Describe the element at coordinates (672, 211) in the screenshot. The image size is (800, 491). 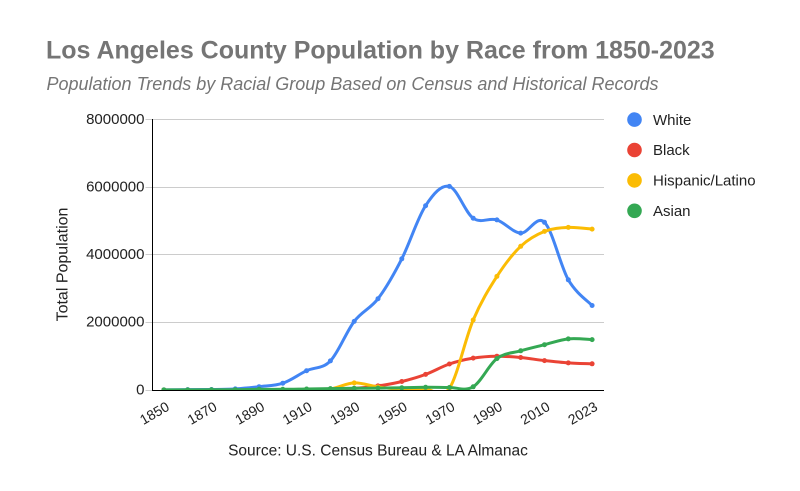
I see `svg-text: Asian` at that location.